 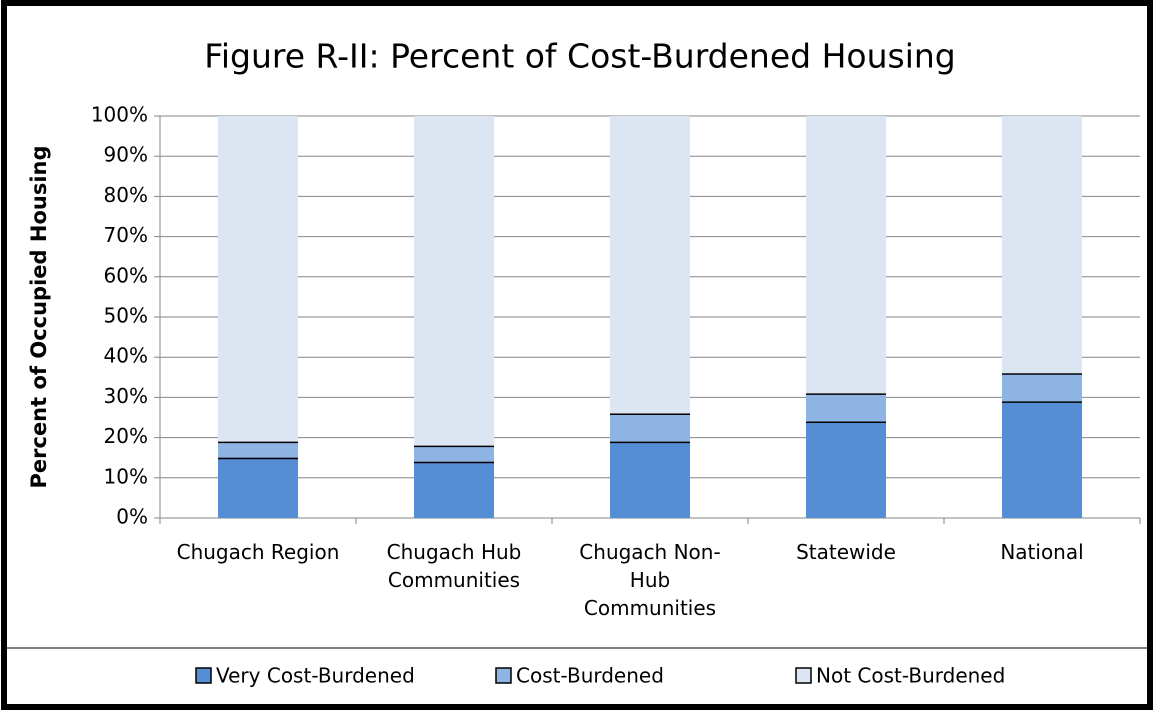 What do you see at coordinates (910, 676) in the screenshot?
I see `legend-label: Not Cost-Burdened` at bounding box center [910, 676].